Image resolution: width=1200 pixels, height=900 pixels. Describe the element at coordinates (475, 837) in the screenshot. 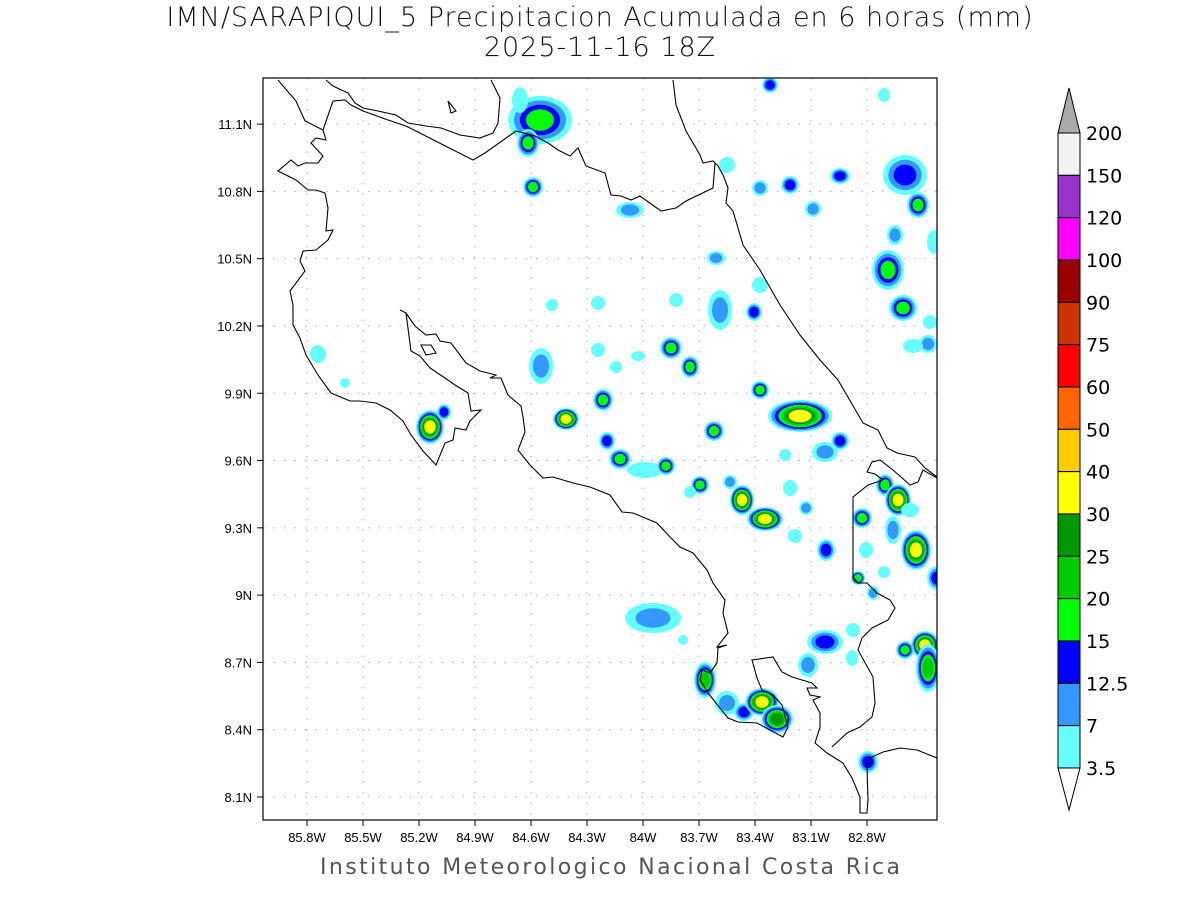

I see `lon-tick-label: 84.9W` at that location.